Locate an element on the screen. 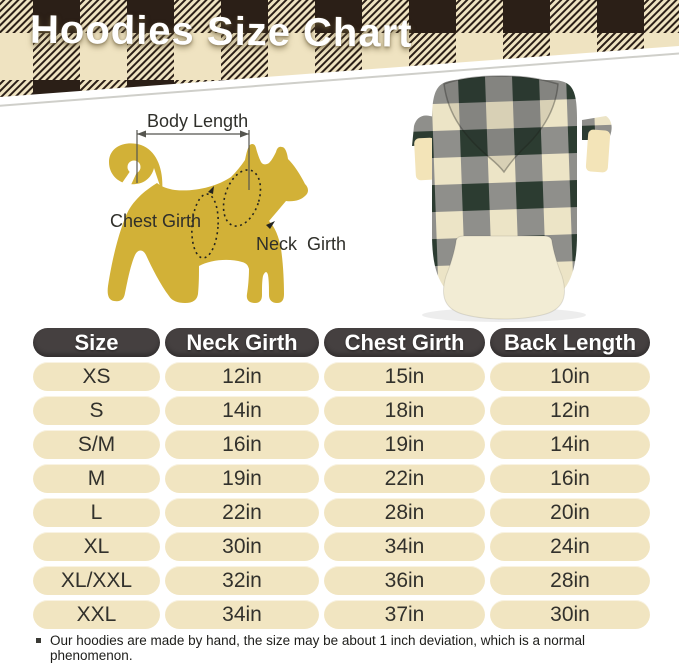 This screenshot has width=679, height=671. value-cell: 37in is located at coordinates (404, 614).